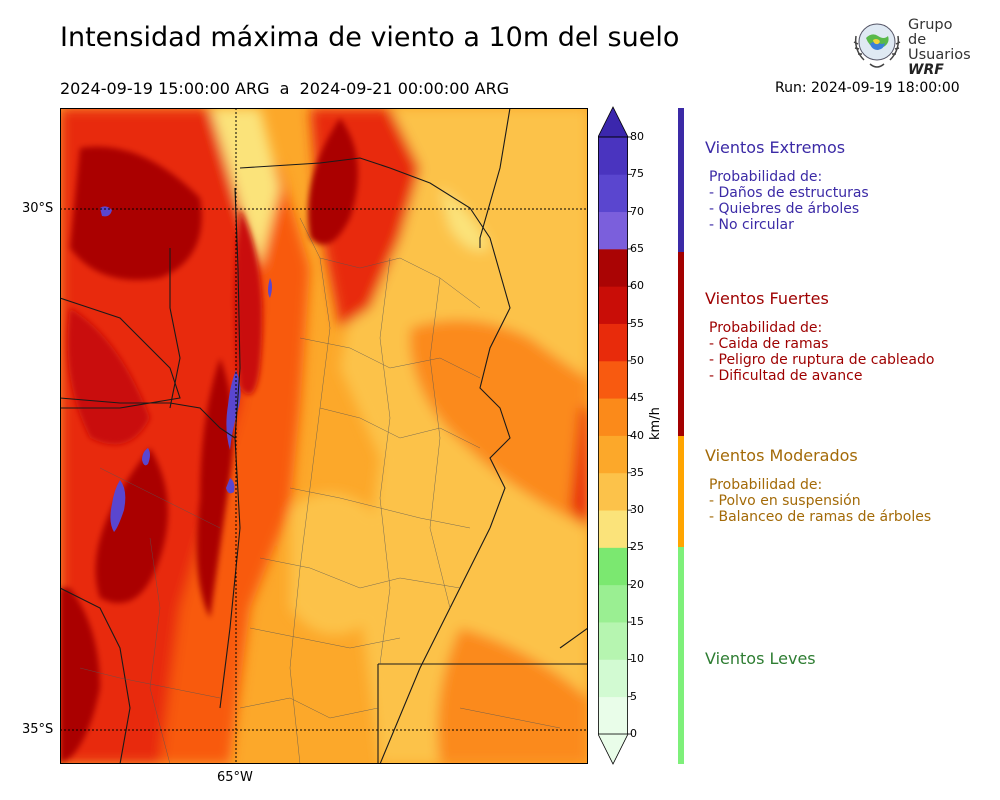  Describe the element at coordinates (637, 584) in the screenshot. I see `colorbar-tick-label: 20` at that location.